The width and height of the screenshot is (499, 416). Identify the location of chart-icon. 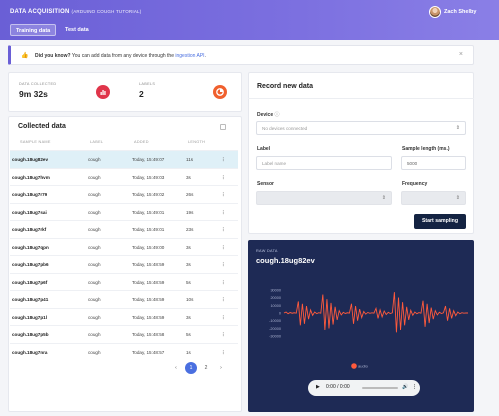
(103, 92).